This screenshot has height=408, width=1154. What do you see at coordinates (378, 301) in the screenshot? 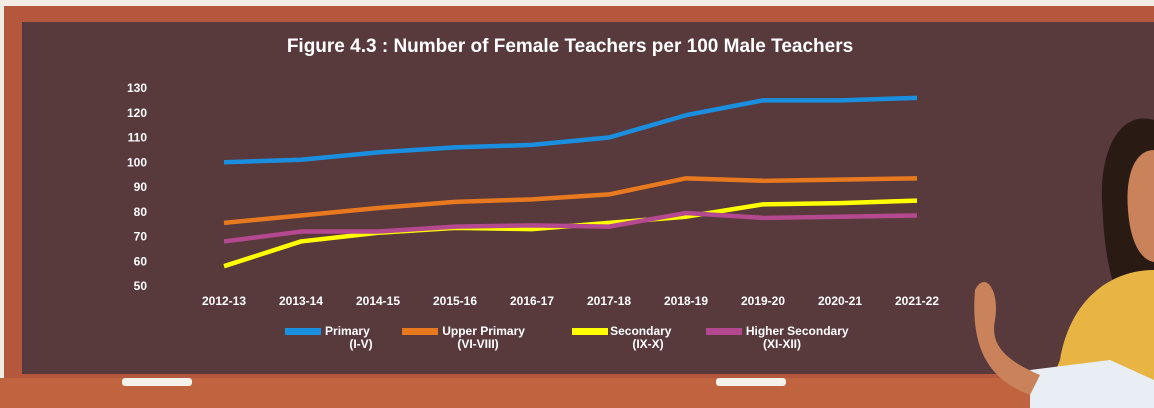
I see `x-tick-label: 2014-15` at bounding box center [378, 301].